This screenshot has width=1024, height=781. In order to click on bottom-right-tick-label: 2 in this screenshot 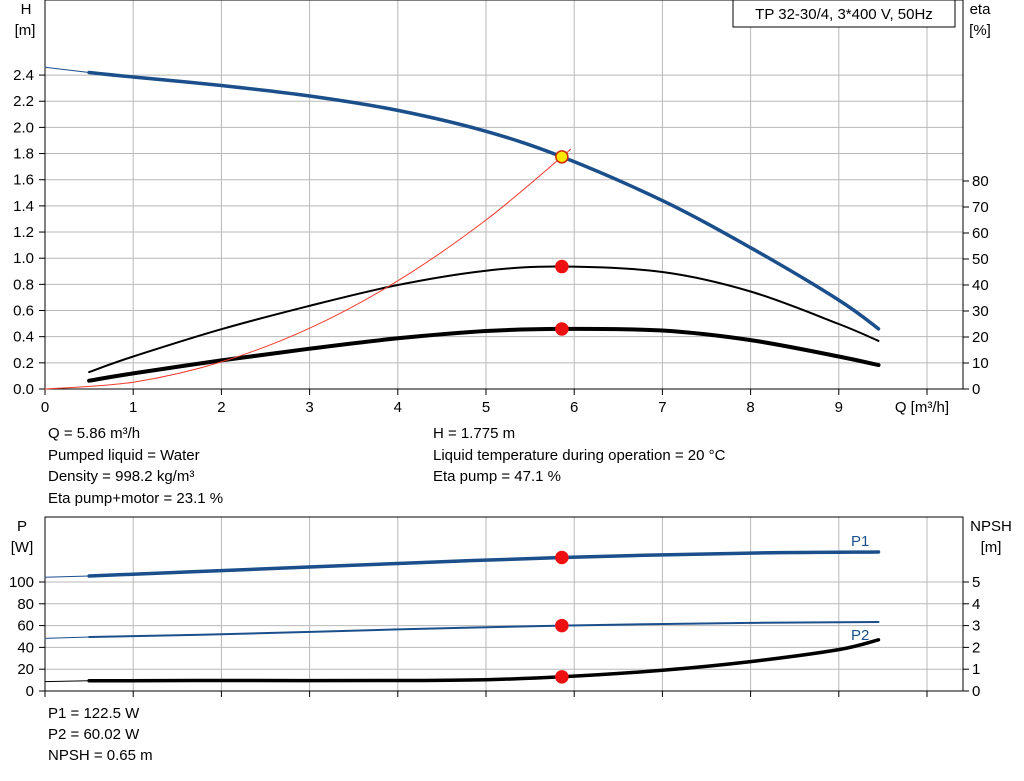, I will do `click(976, 647)`.